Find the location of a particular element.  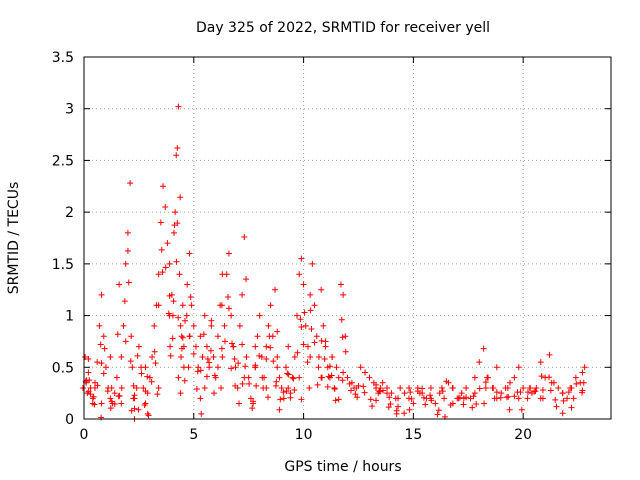

y-tick-label: 3.5 is located at coordinates (63, 58).